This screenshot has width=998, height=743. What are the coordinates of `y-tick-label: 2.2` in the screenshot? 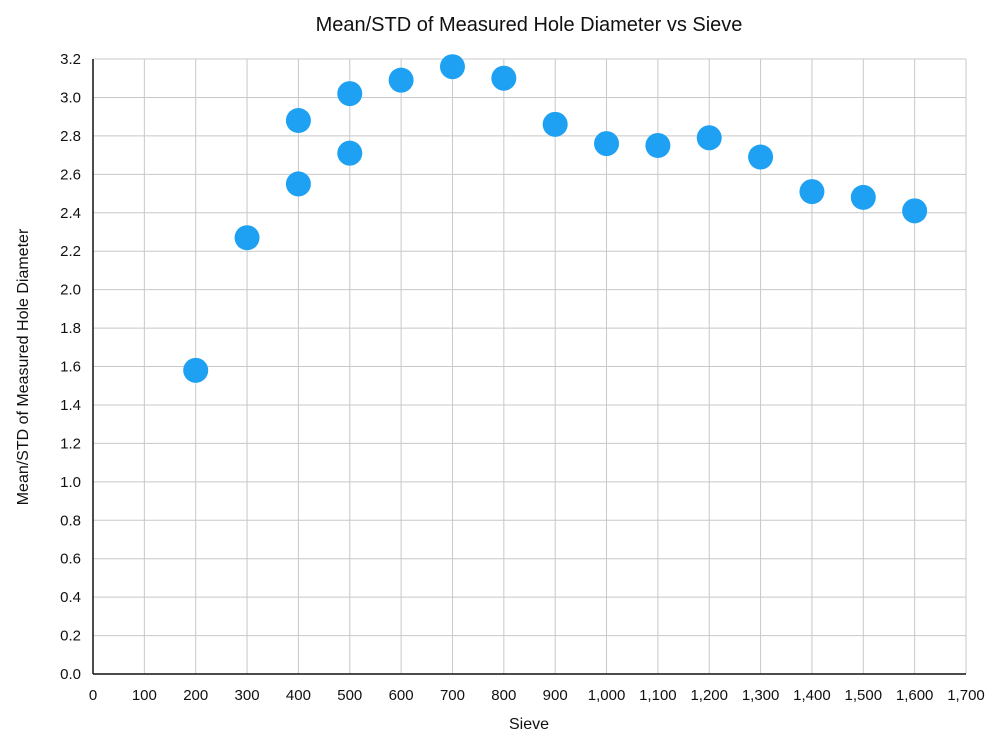 It's located at (70, 251).